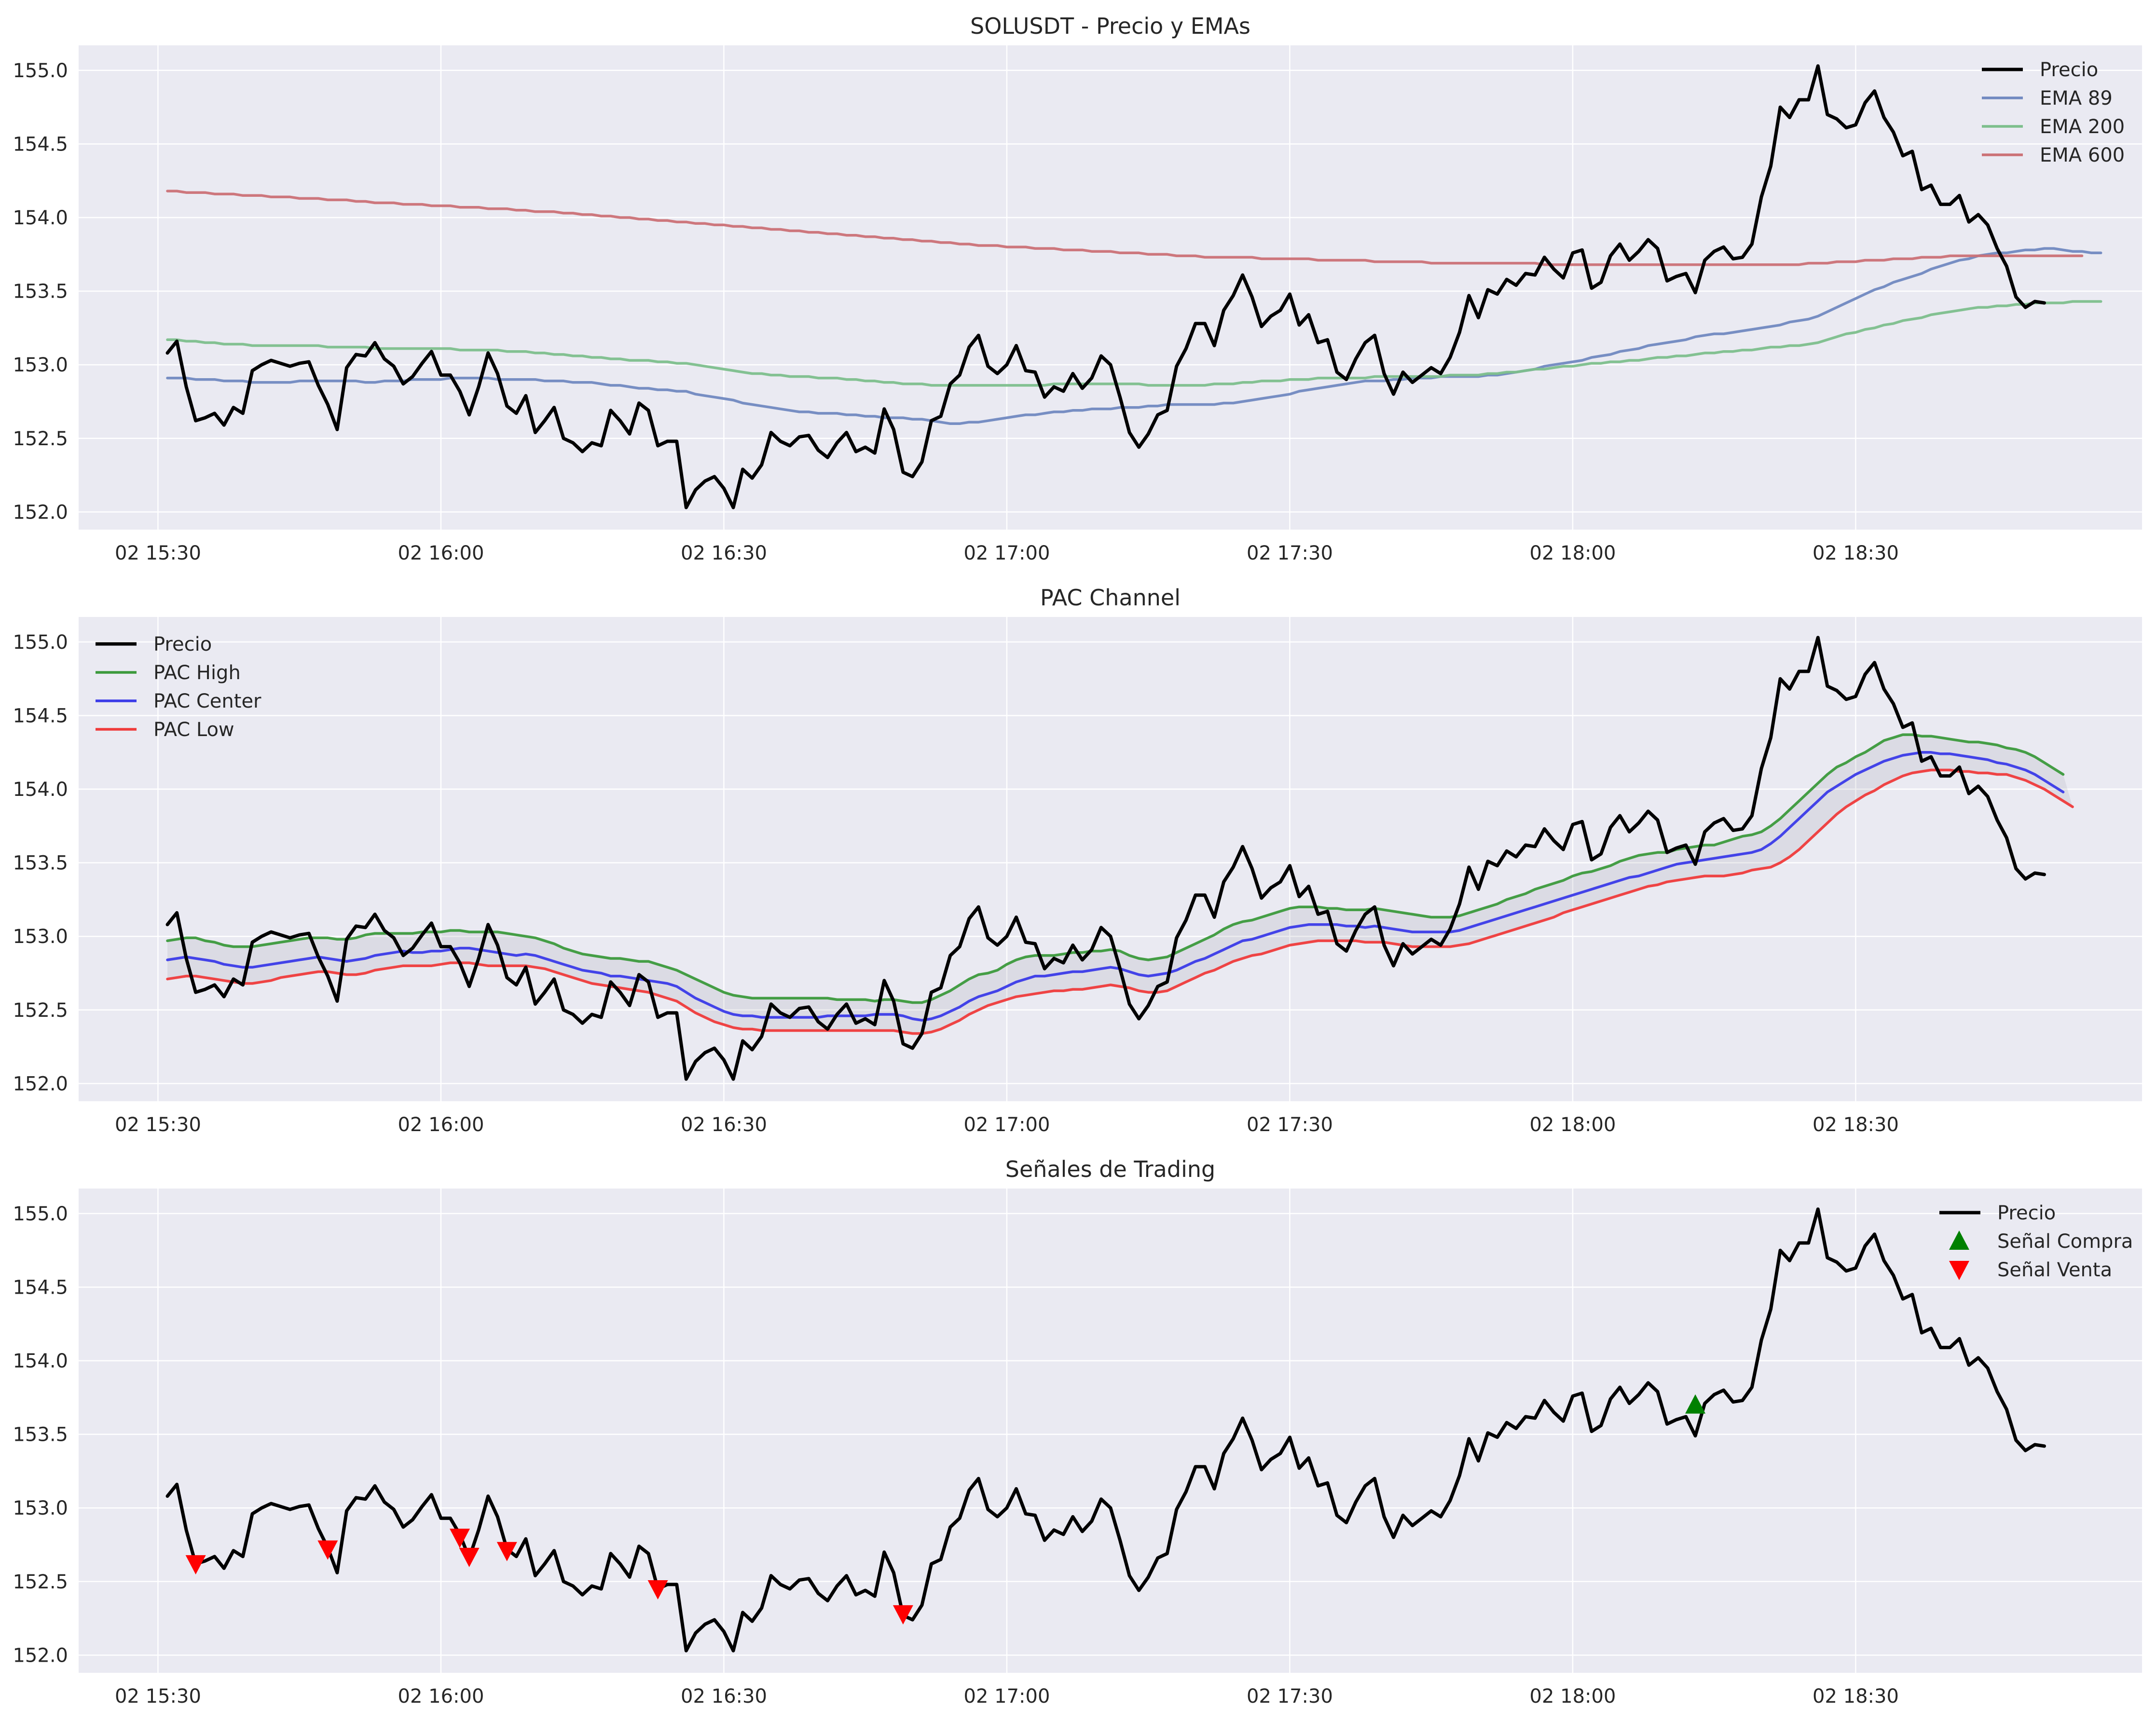  I want to click on chart-title: PAC Channel, so click(1111, 598).